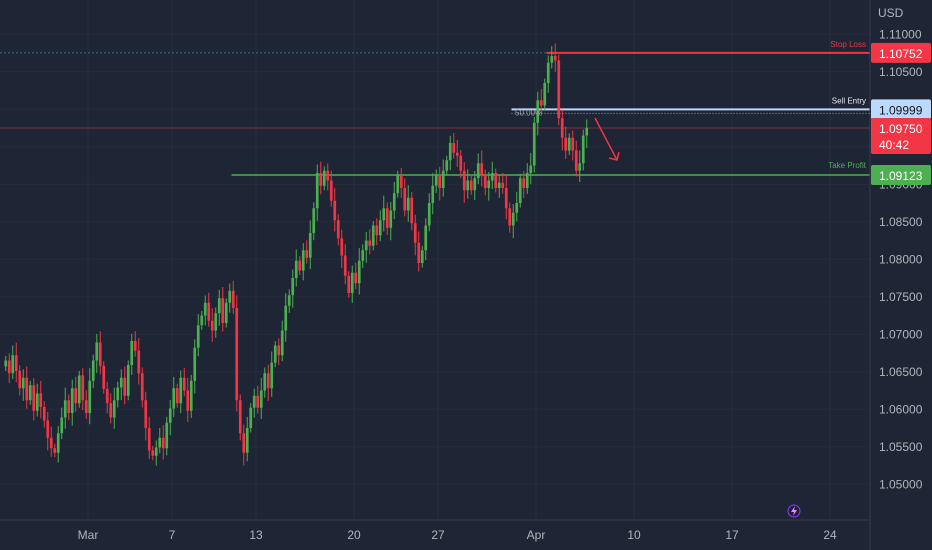 The image size is (932, 550). What do you see at coordinates (634, 535) in the screenshot?
I see `date-tick-label: 10` at bounding box center [634, 535].